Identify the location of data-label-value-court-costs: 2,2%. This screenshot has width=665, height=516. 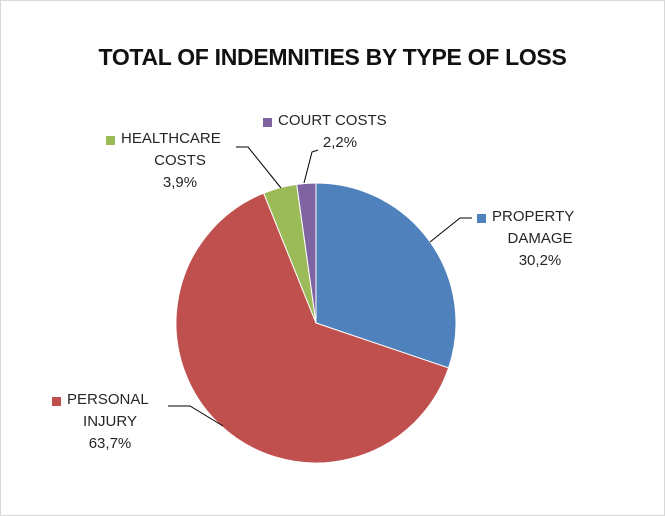
(340, 142).